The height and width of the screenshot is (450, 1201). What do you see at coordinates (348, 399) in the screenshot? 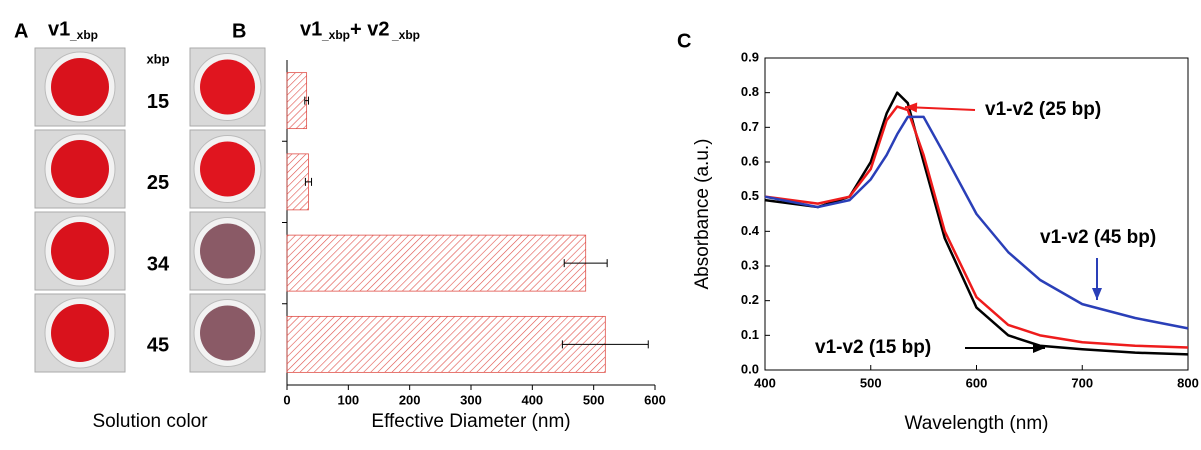
I see `x-tick-label: 100` at bounding box center [348, 399].